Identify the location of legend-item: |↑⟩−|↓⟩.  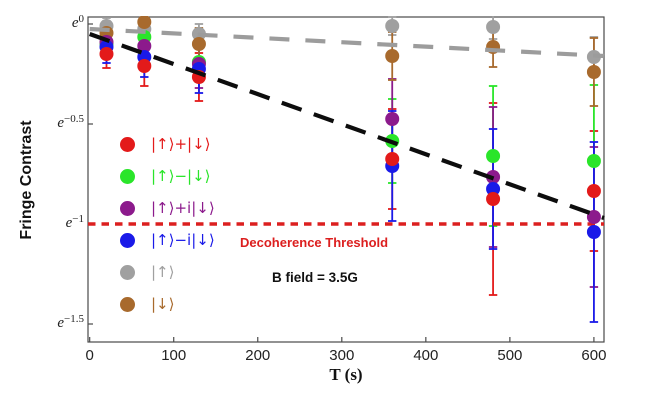
(167, 176).